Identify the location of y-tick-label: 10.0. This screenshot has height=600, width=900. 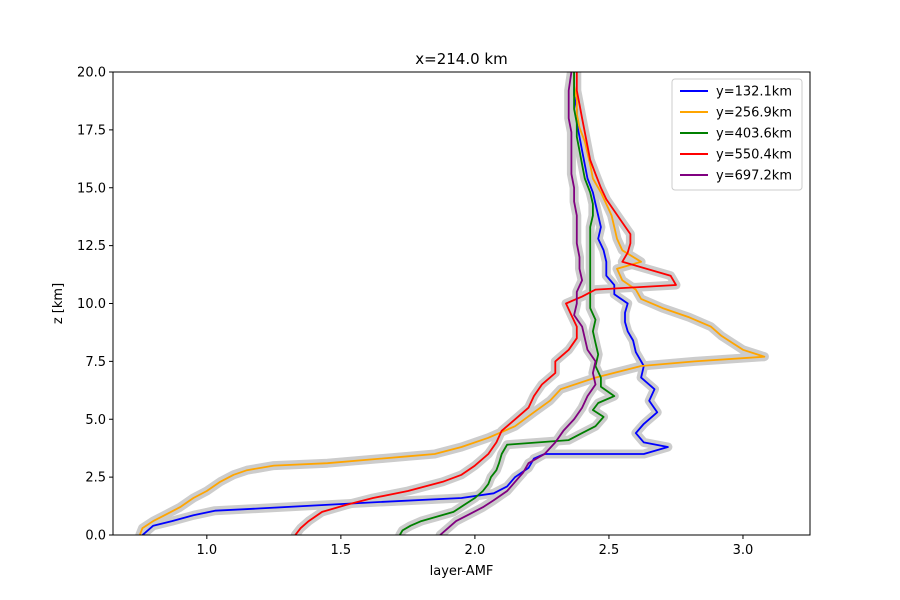
(91, 304).